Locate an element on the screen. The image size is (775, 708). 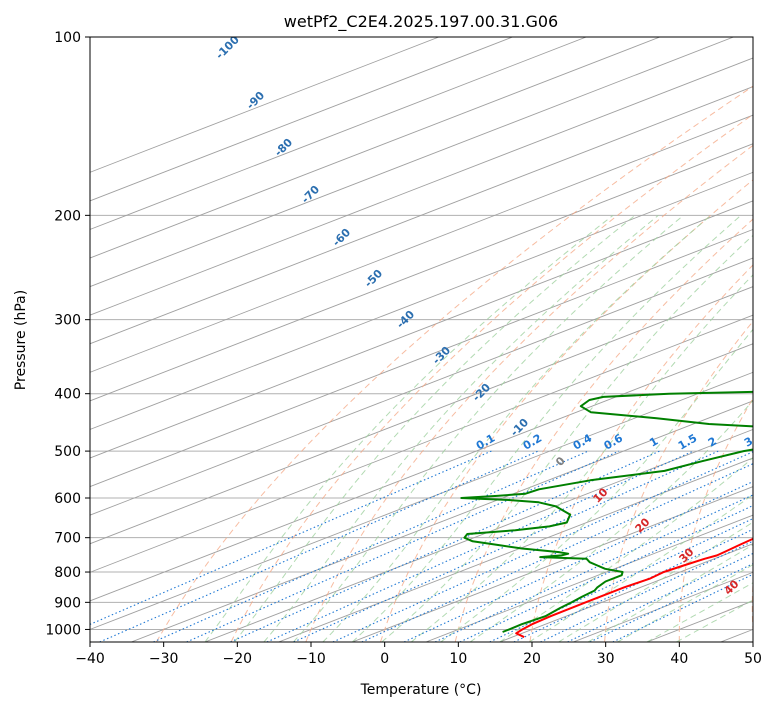
y-tick-label: 800 is located at coordinates (67, 573).